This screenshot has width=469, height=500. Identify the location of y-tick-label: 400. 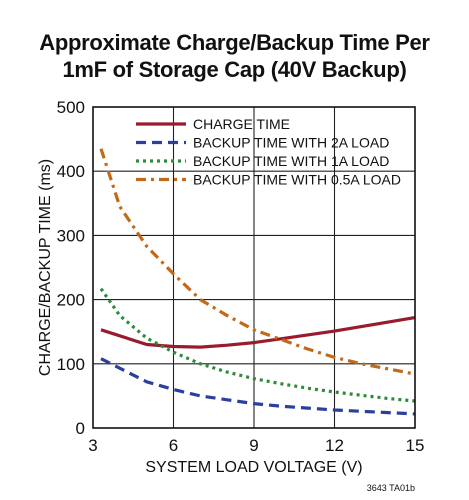
(71, 171).